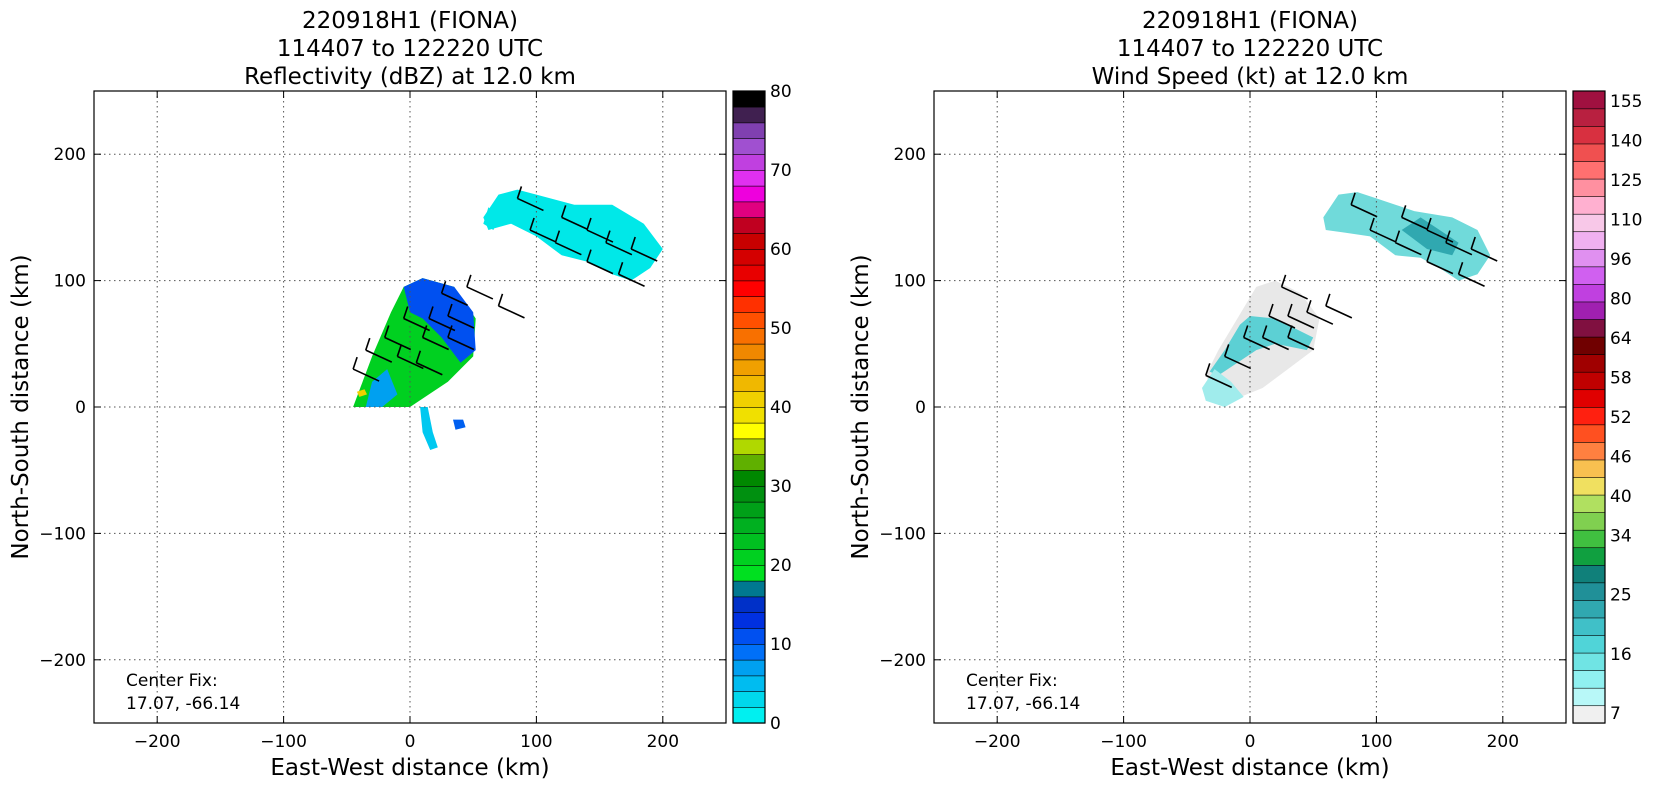  I want to click on y-tick-label: 0, so click(920, 408).